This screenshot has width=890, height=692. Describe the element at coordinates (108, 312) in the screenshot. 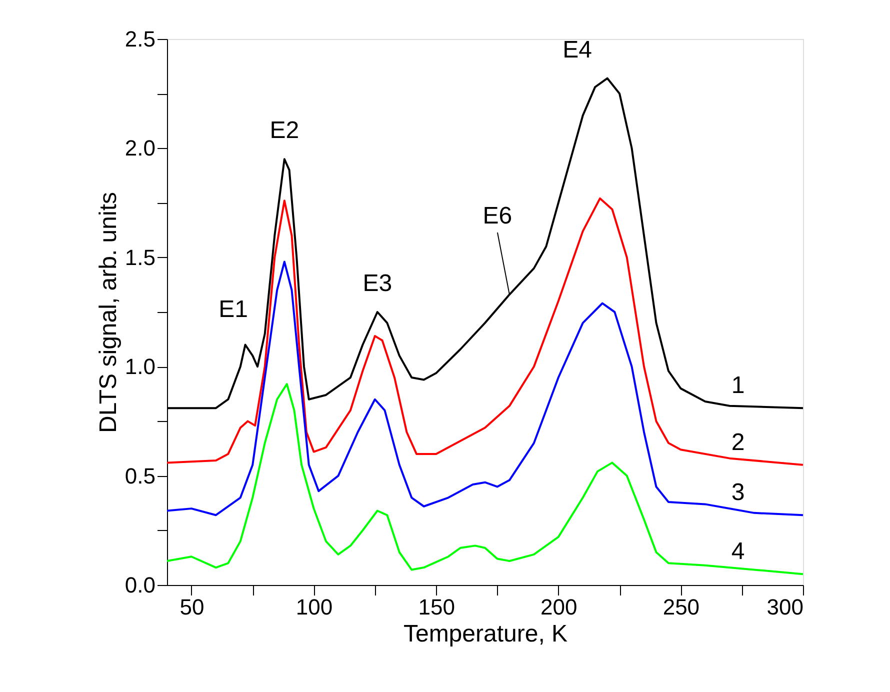

I see `y-axis-title: DLTS signal, arb. units` at that location.